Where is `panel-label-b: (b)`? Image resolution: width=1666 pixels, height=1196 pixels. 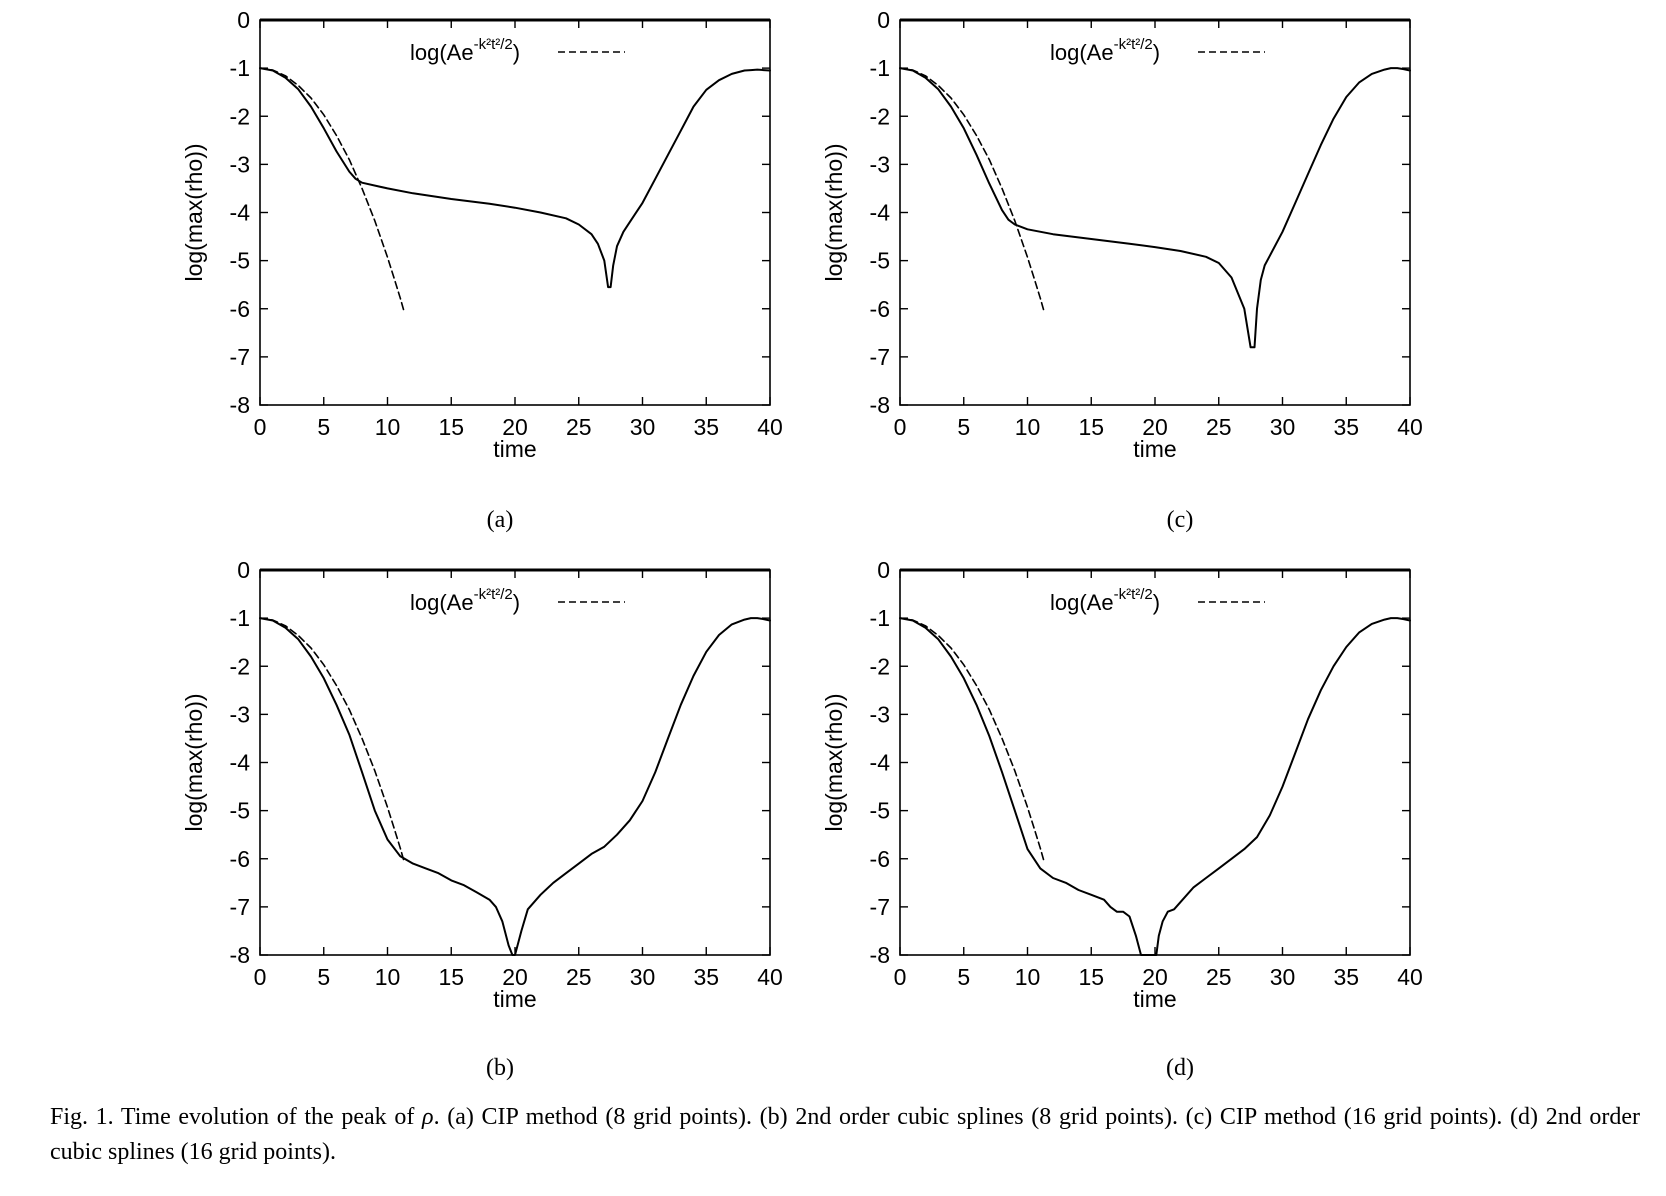 panel-label-b: (b) is located at coordinates (500, 1068).